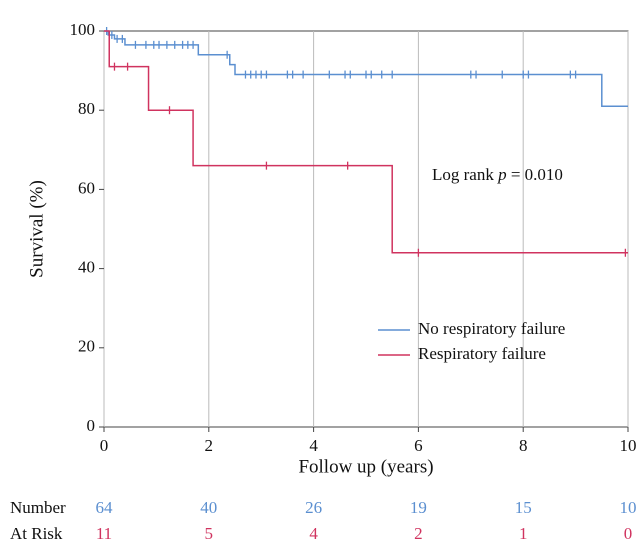  I want to click on annotation-variable: p, so click(502, 174).